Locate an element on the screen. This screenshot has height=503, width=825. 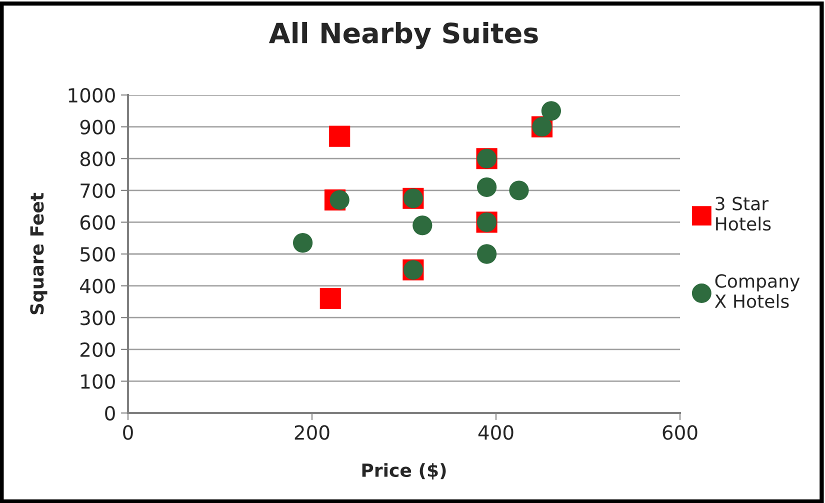
y-tick-label: 300 is located at coordinates (97, 318).